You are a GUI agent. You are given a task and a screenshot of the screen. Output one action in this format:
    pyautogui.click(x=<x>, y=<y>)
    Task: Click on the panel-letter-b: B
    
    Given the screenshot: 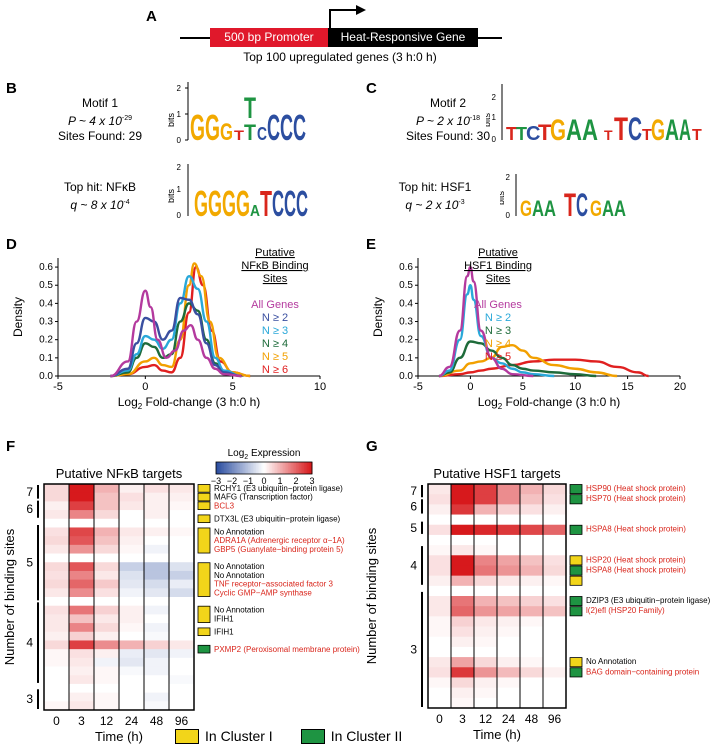 What is the action you would take?
    pyautogui.click(x=11, y=88)
    